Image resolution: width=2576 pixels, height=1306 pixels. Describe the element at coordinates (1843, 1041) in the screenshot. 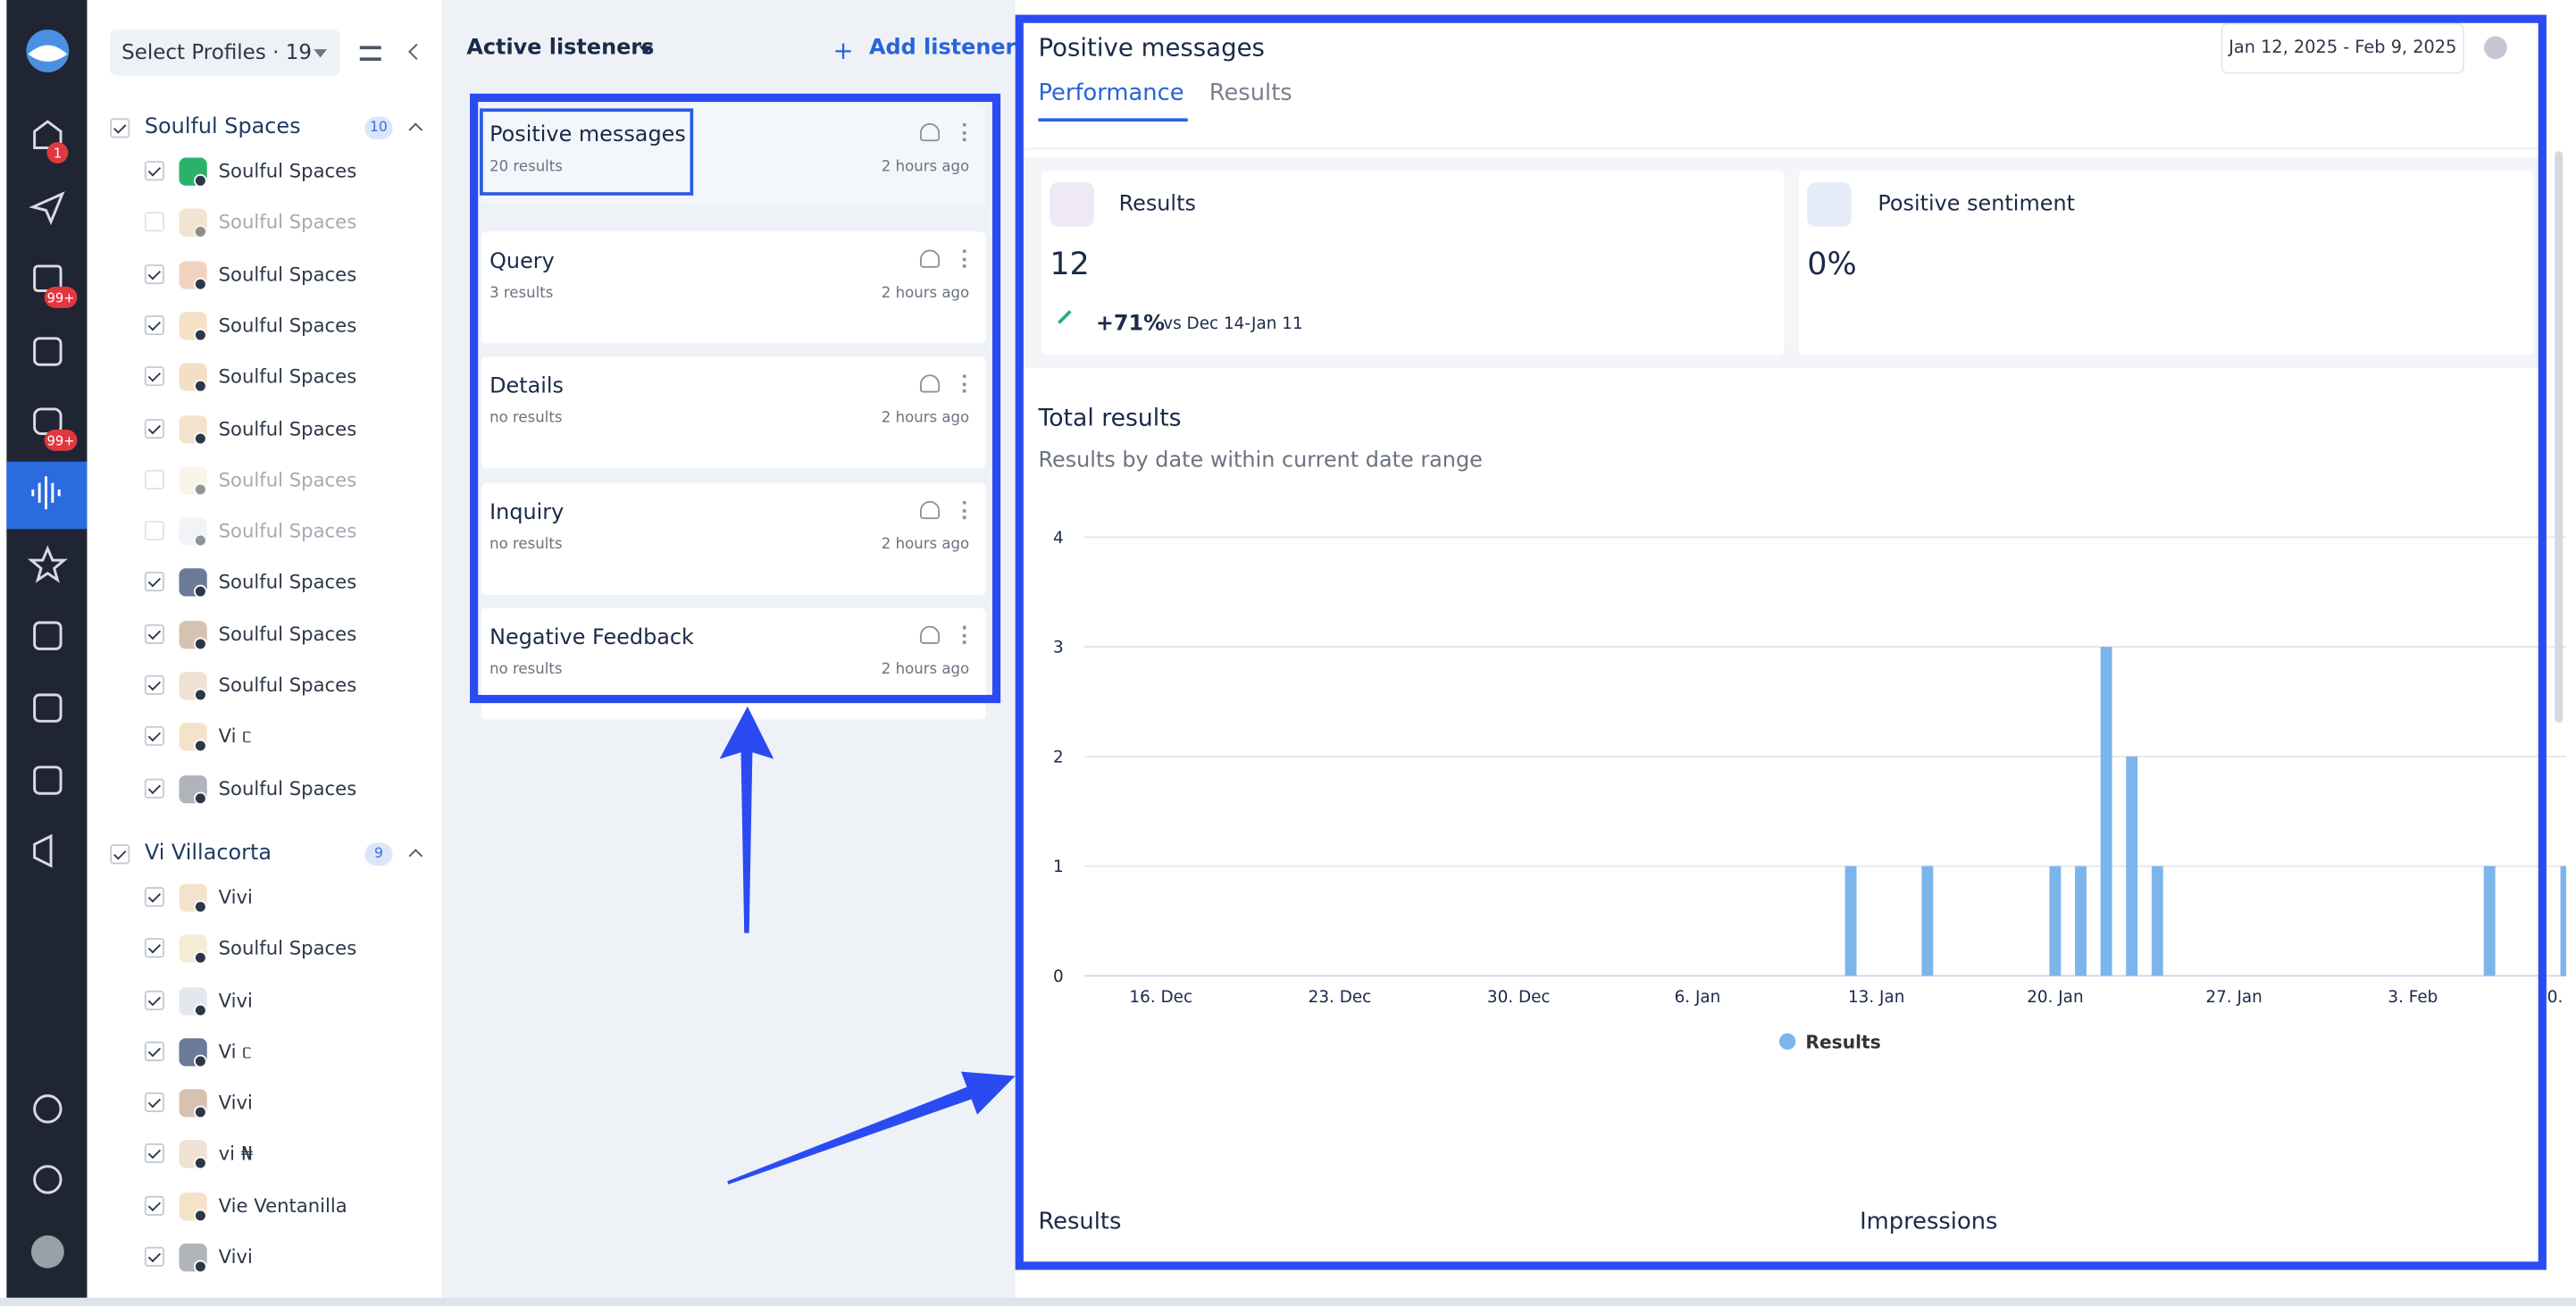

I see `legend-label: Results` at that location.